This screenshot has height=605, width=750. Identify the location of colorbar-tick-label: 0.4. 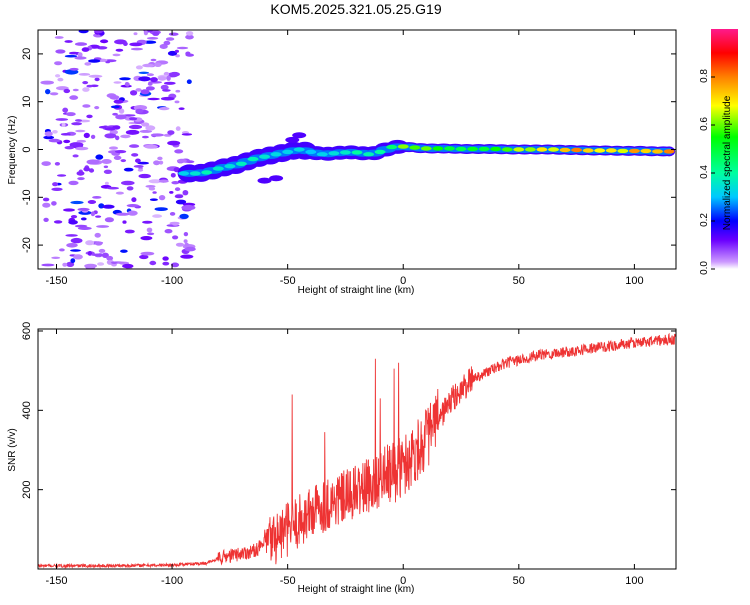
(704, 172).